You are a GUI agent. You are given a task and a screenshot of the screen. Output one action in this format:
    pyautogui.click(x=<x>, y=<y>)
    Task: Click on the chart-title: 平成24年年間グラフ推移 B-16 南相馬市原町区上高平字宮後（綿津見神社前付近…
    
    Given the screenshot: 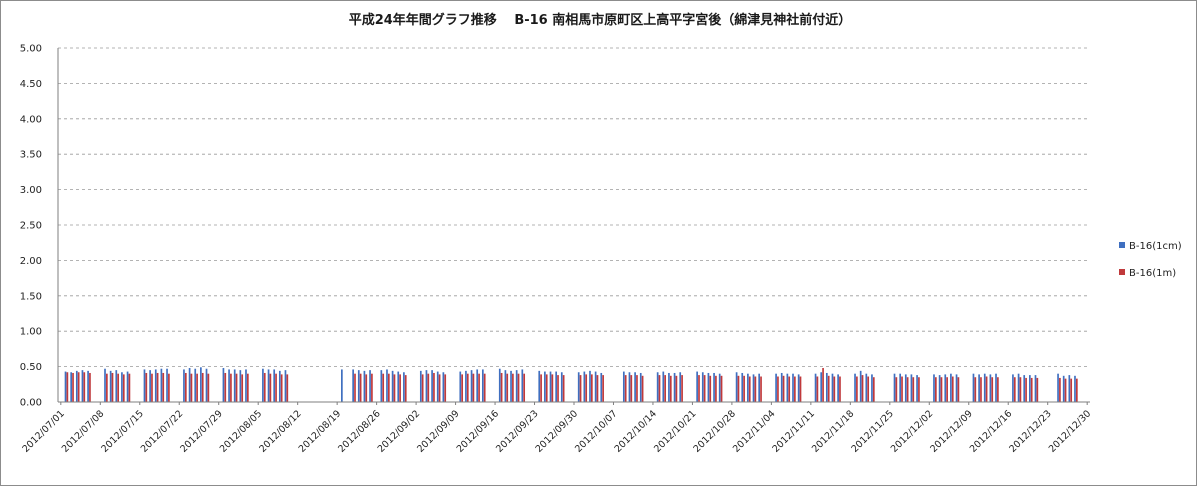 What is the action you would take?
    pyautogui.click(x=600, y=20)
    